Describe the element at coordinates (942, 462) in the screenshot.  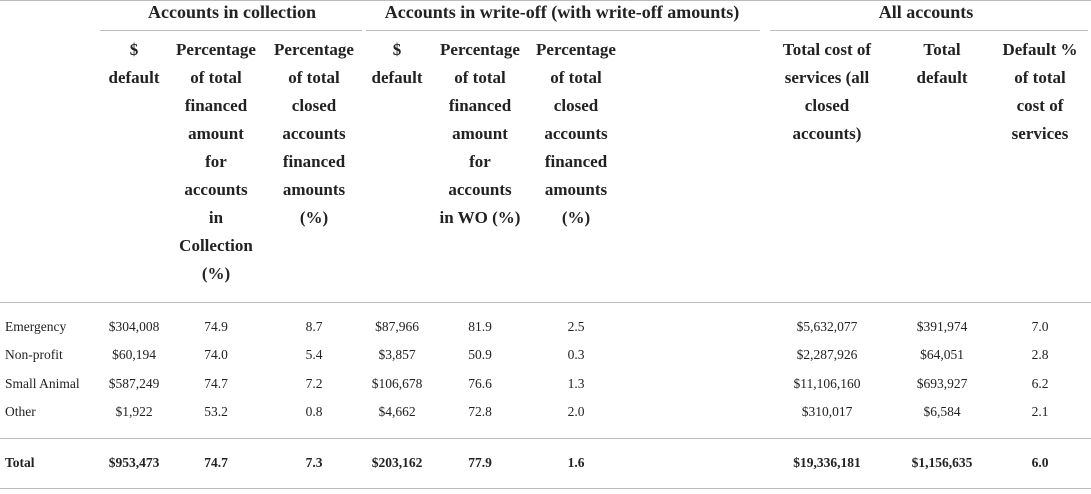
I see `cell: $1,156,635` at that location.